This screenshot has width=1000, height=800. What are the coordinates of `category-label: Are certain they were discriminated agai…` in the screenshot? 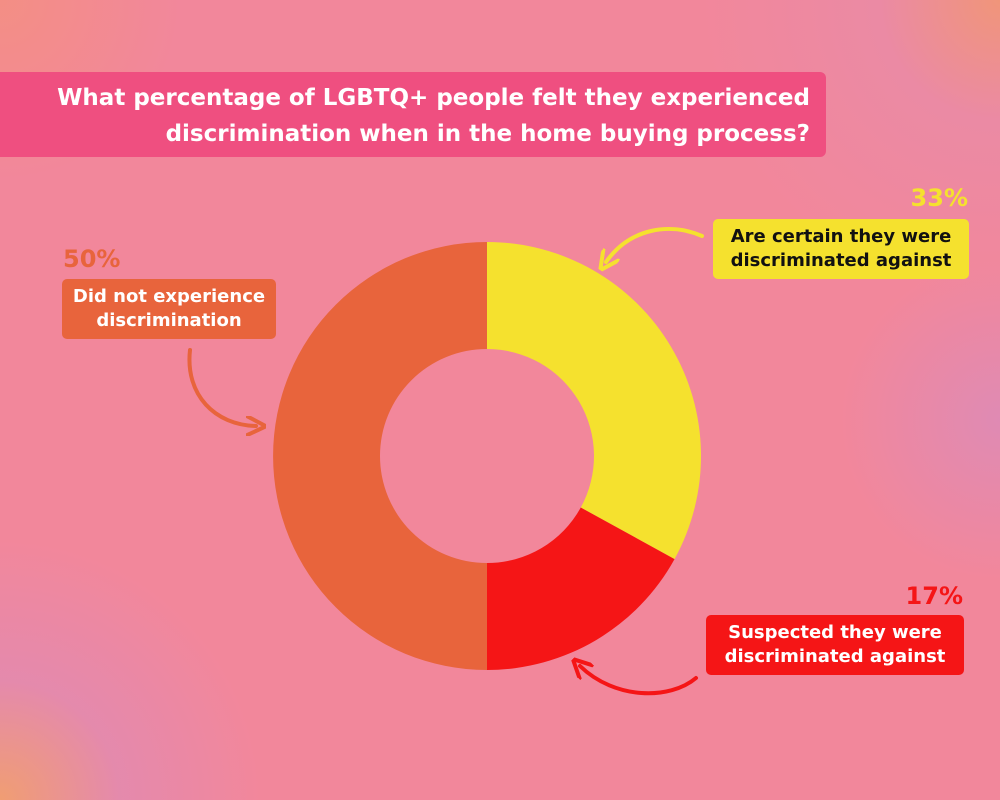 It's located at (841, 249).